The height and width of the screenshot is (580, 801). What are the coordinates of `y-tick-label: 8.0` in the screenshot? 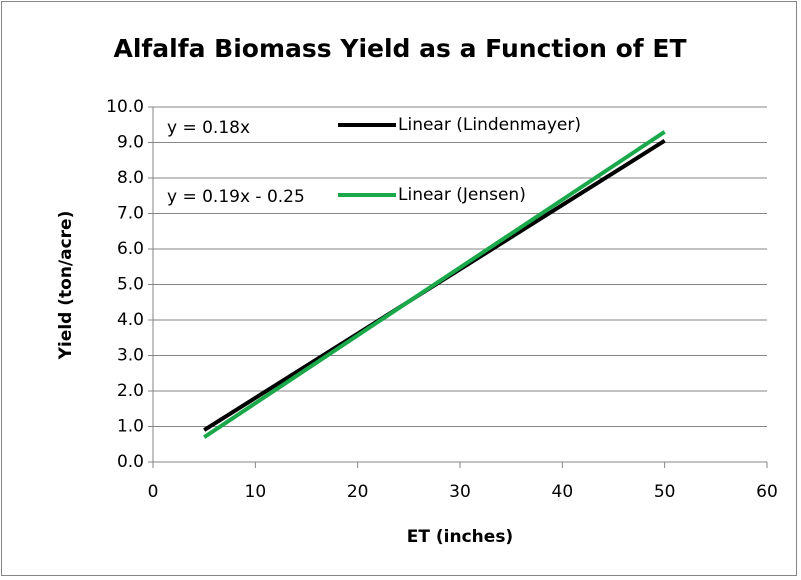 It's located at (130, 178).